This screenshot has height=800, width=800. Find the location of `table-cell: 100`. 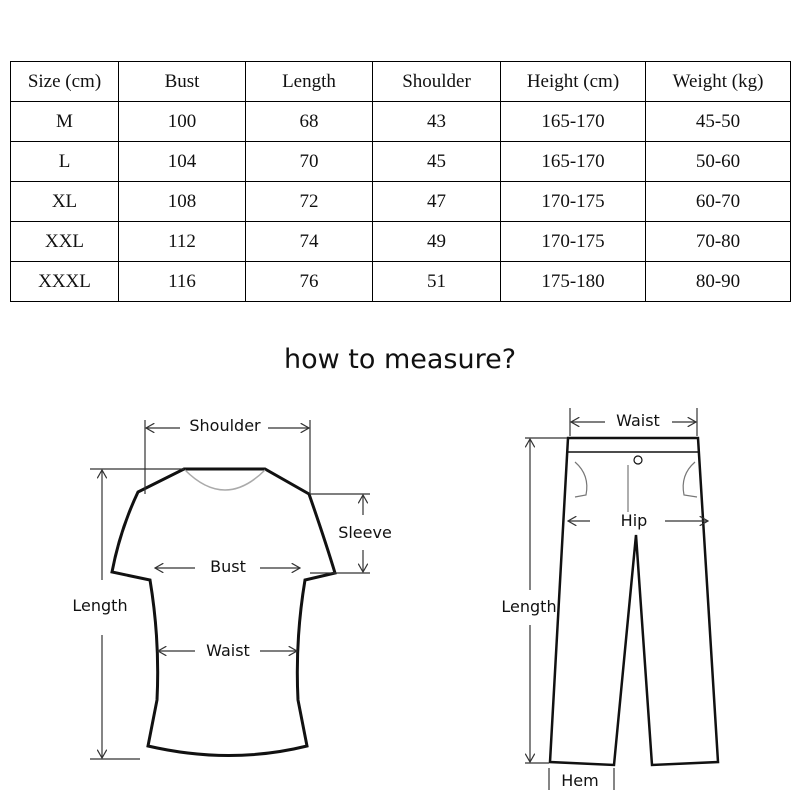

table-cell: 100 is located at coordinates (182, 121).